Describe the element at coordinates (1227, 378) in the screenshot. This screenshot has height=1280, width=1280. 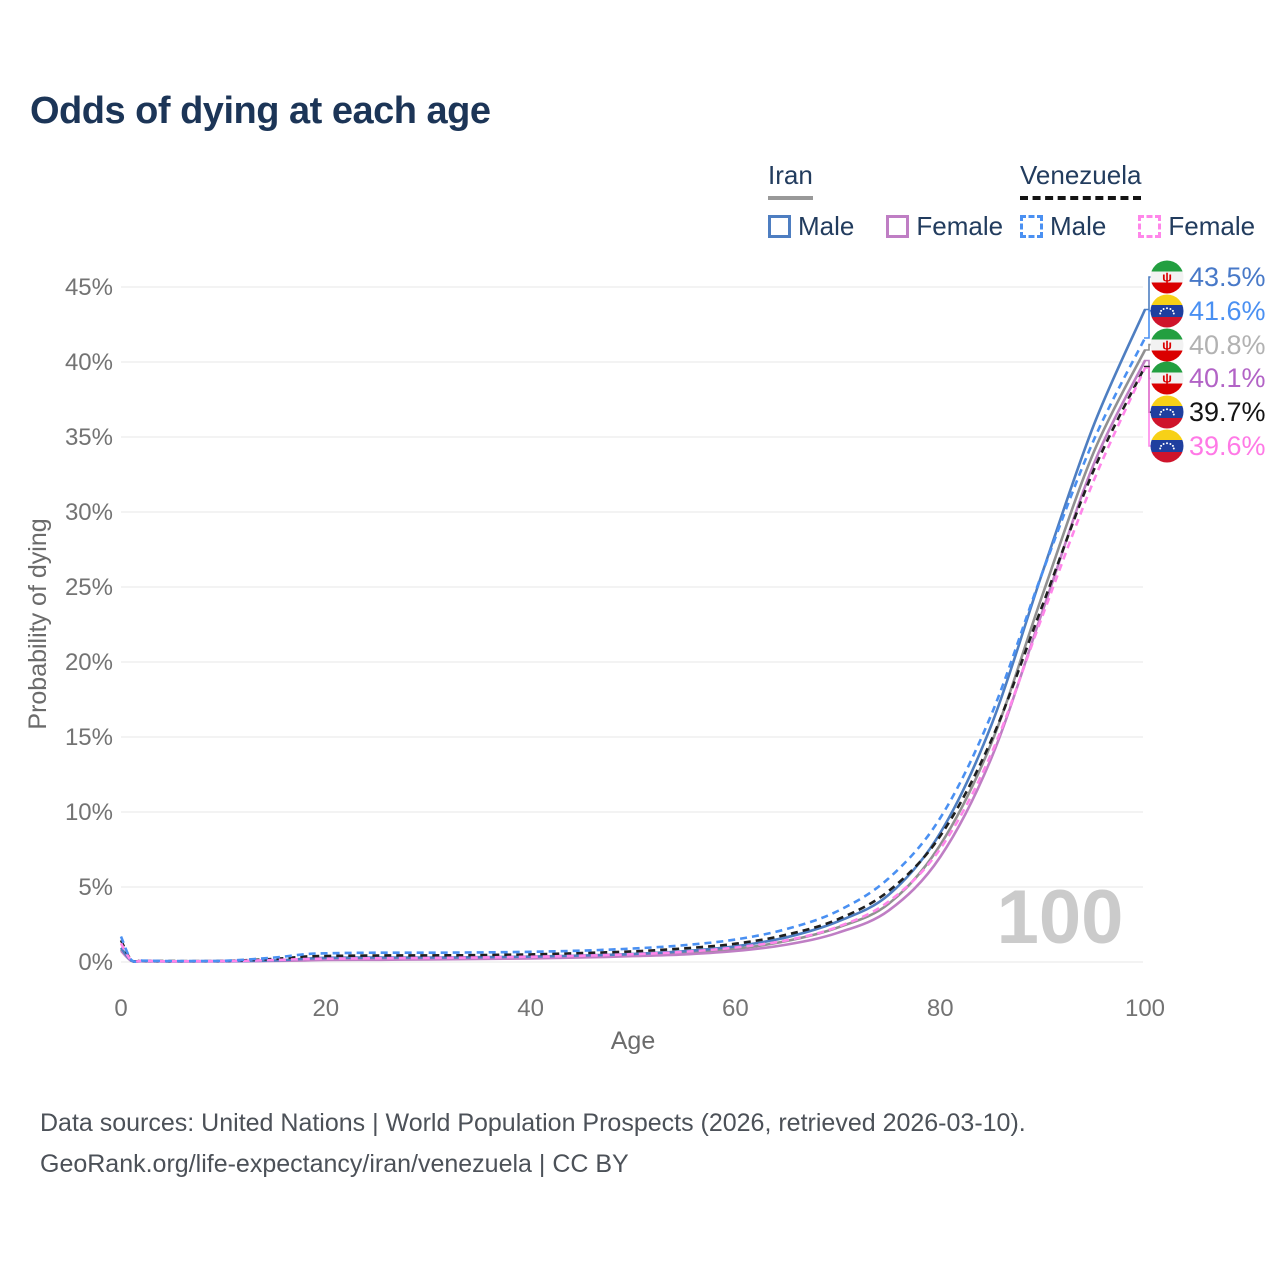
I see `endpoint-value: 40.1%` at that location.